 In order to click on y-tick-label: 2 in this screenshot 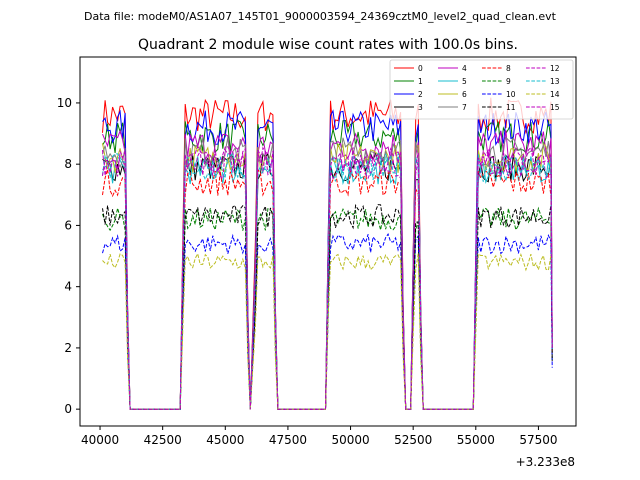, I will do `click(68, 348)`.